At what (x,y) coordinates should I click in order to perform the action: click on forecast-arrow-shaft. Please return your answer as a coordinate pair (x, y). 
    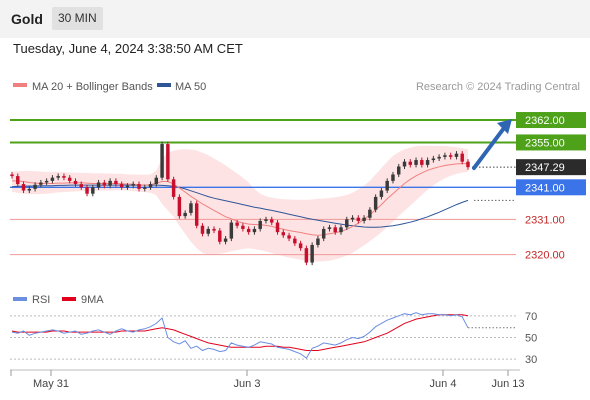
    Looking at the image, I should click on (489, 148).